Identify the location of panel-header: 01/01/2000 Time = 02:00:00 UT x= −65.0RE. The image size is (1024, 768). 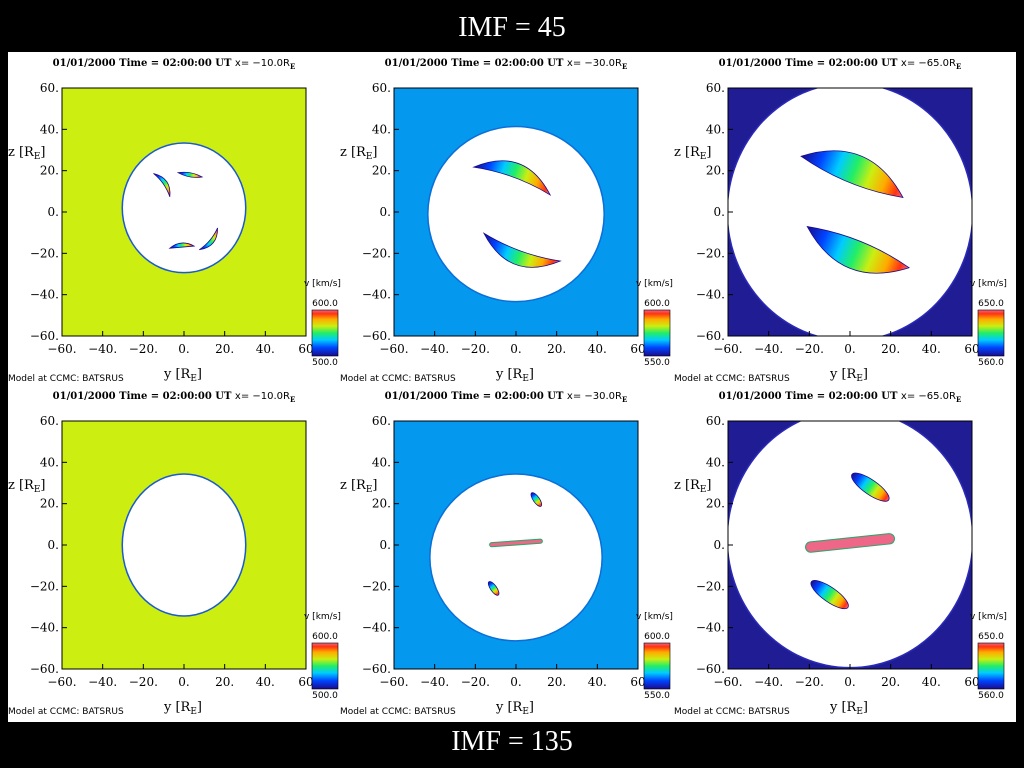
(840, 397).